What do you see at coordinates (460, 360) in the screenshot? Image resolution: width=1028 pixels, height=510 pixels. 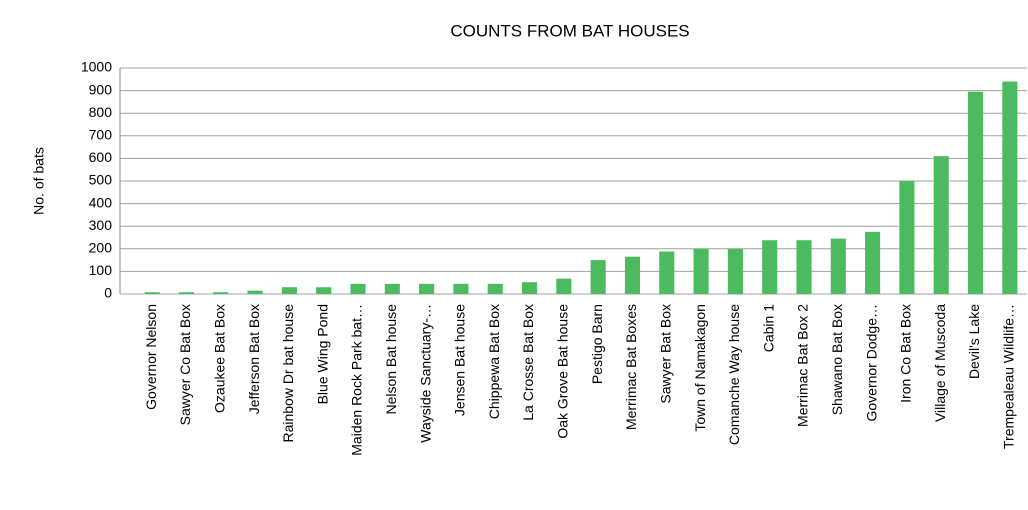 I see `x-tick-label: Jensen Bat house` at bounding box center [460, 360].